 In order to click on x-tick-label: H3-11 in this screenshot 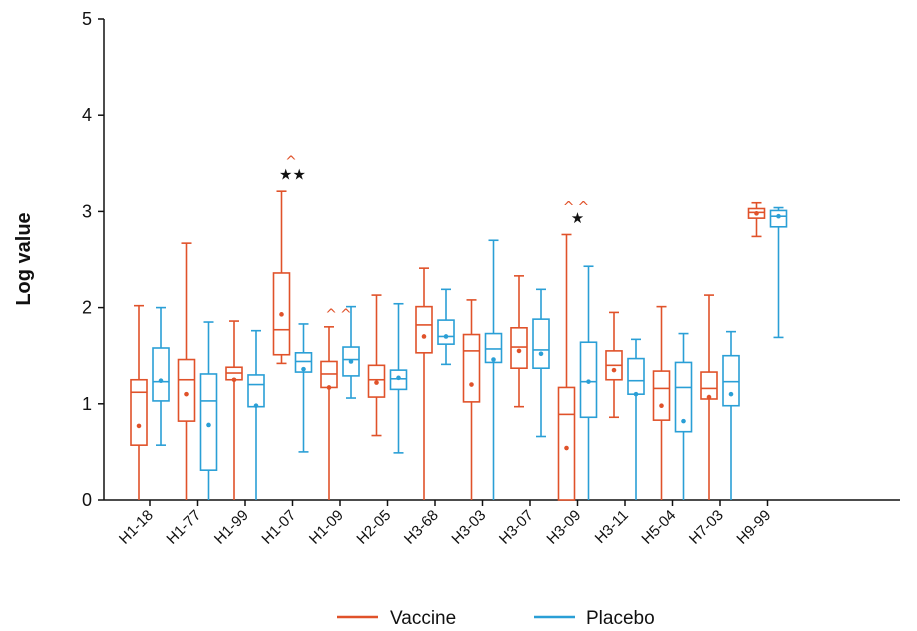, I will do `click(612, 527)`.